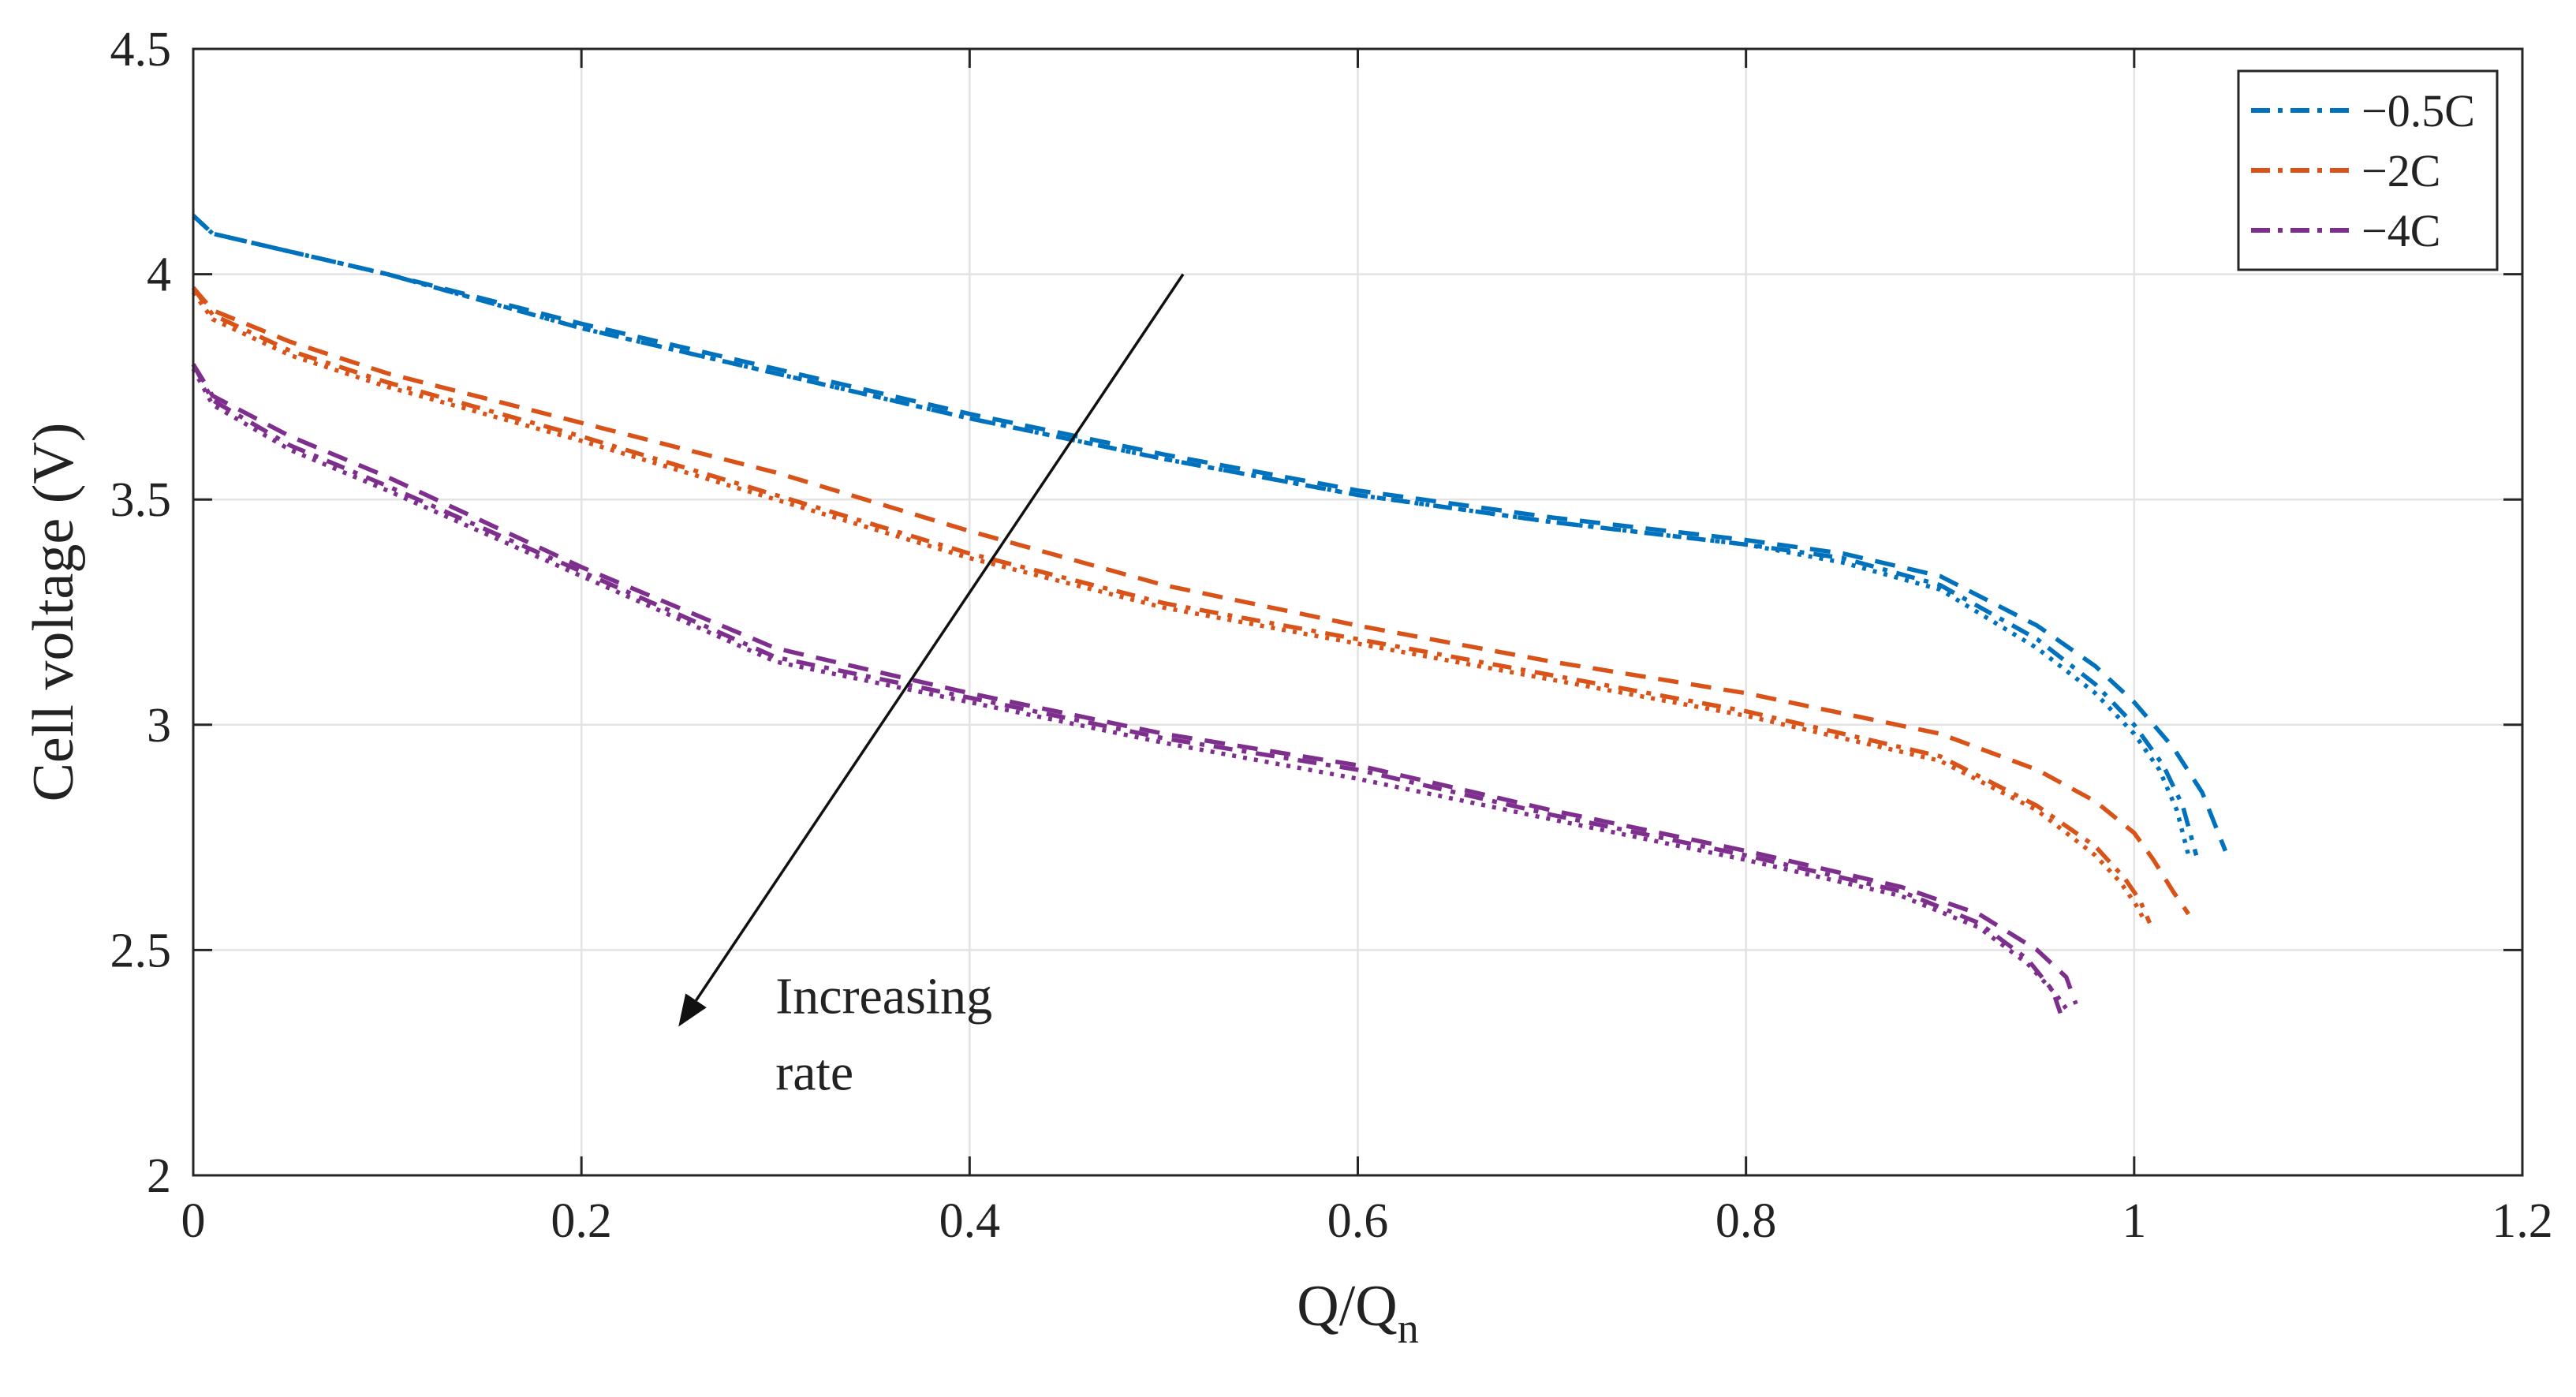 This screenshot has height=1397, width=2576. What do you see at coordinates (692, 1010) in the screenshot?
I see `arrow-head-icon` at bounding box center [692, 1010].